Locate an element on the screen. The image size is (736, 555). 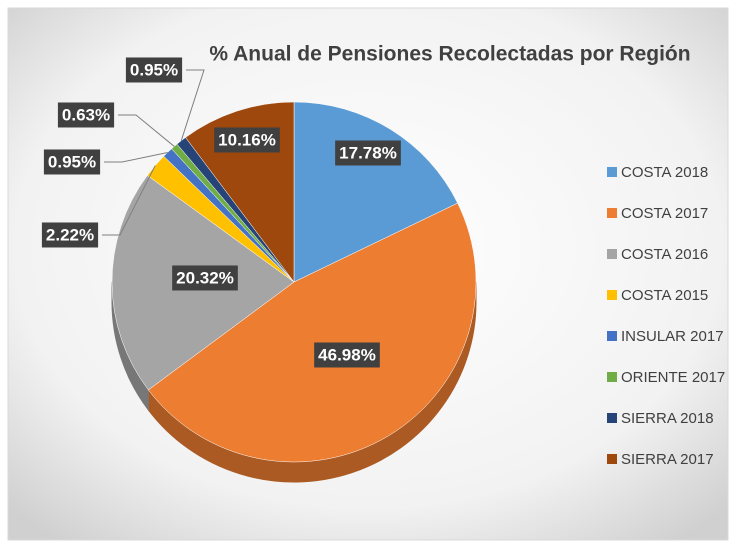
pie-slice is located at coordinates (375, 192).